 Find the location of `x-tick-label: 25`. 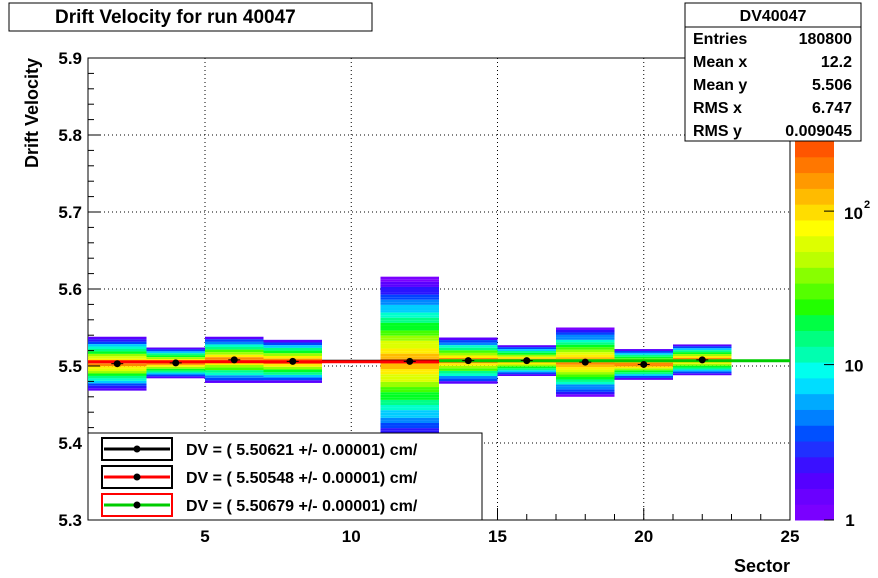

x-tick-label: 25 is located at coordinates (790, 536).